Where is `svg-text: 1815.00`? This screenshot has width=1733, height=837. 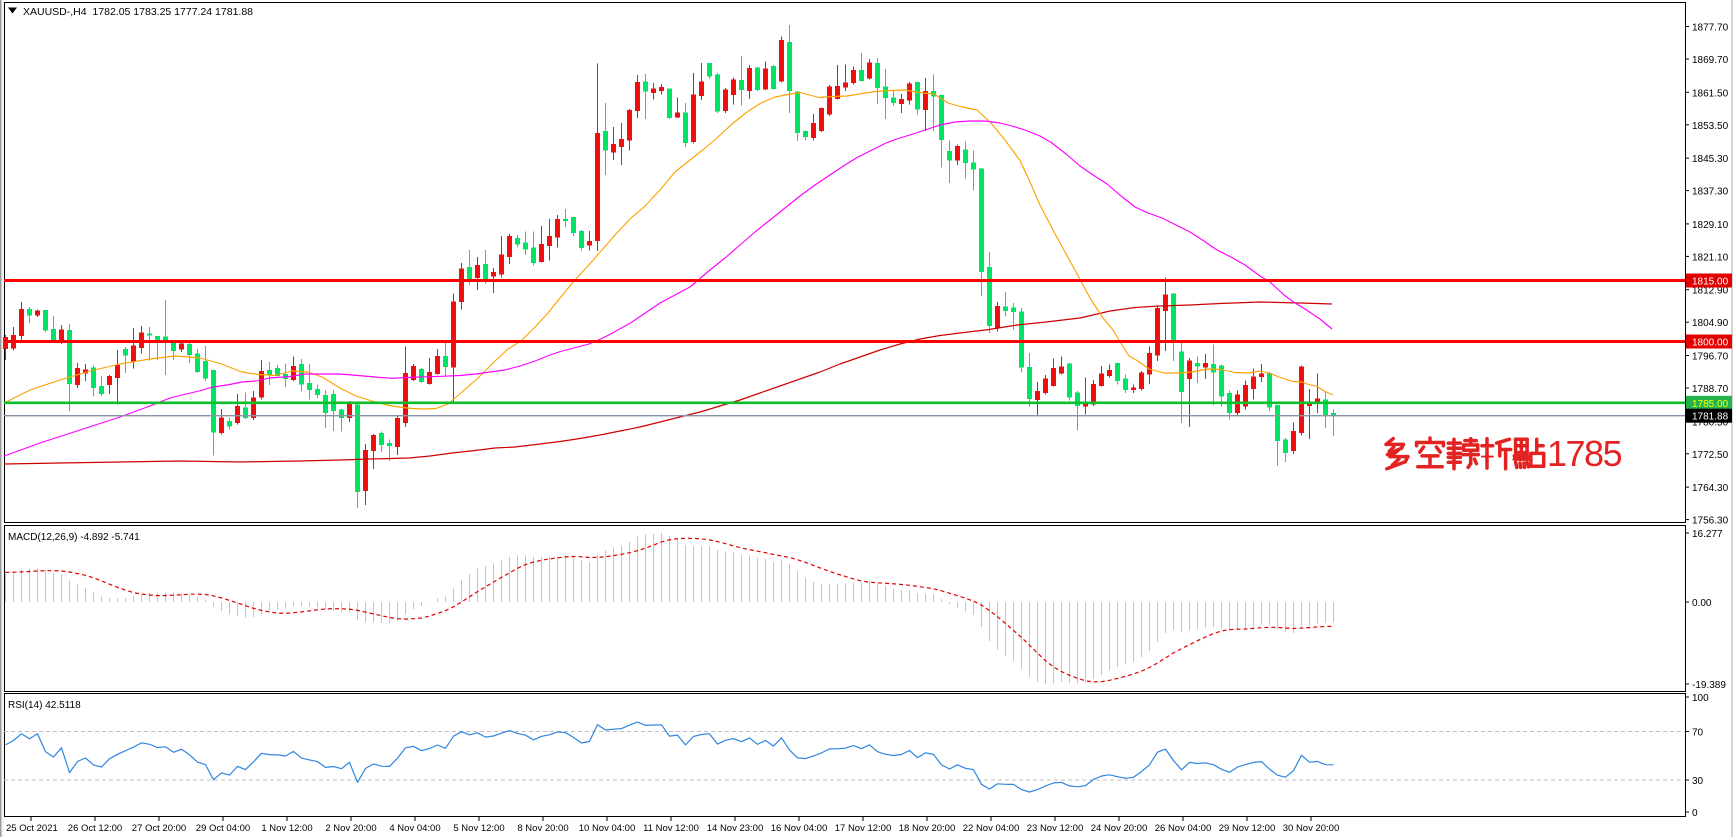
svg-text: 1815.00 is located at coordinates (1710, 282).